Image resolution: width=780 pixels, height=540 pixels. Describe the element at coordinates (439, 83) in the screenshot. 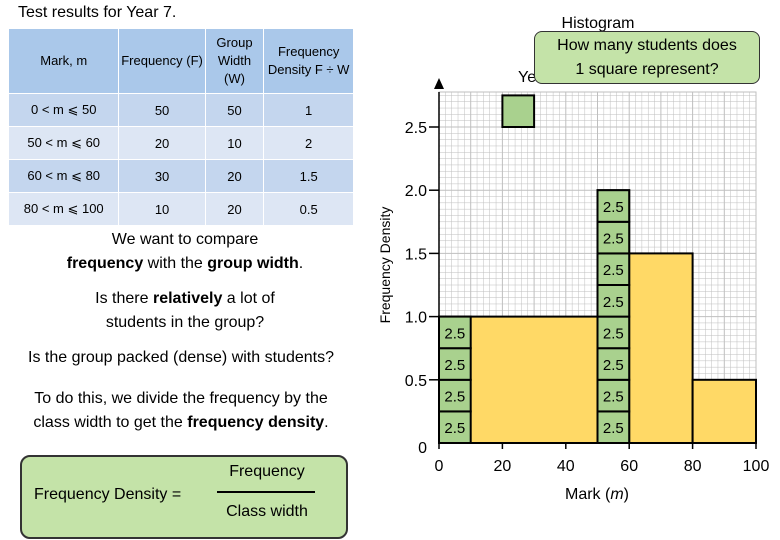

I see `y-axis-arrow` at that location.